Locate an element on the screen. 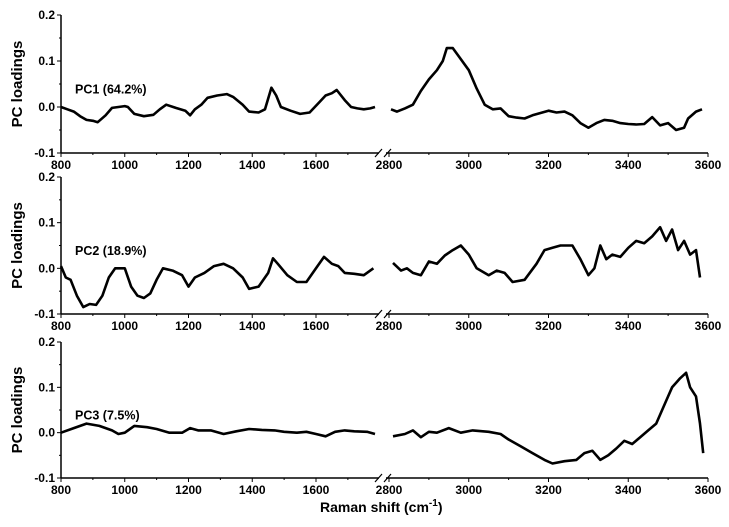  series-line-pc1-high is located at coordinates (546, 89).